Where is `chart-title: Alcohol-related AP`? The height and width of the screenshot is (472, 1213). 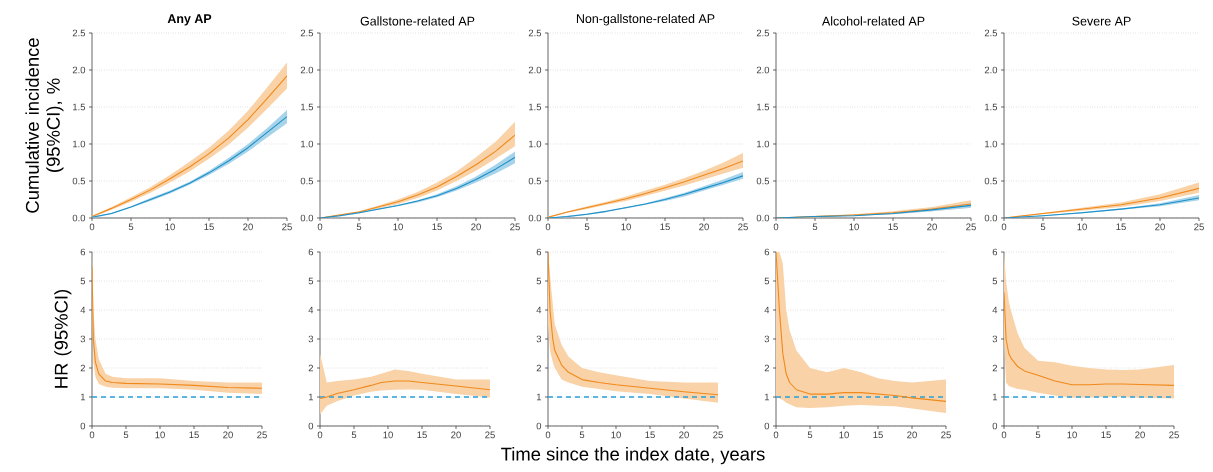
chart-title: Alcohol-related AP is located at coordinates (873, 21).